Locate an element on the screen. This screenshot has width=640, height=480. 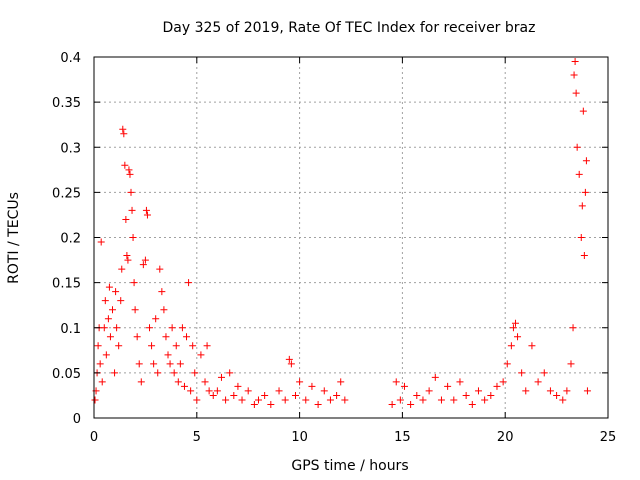
y-tick-label: 0.2 is located at coordinates (70, 239).